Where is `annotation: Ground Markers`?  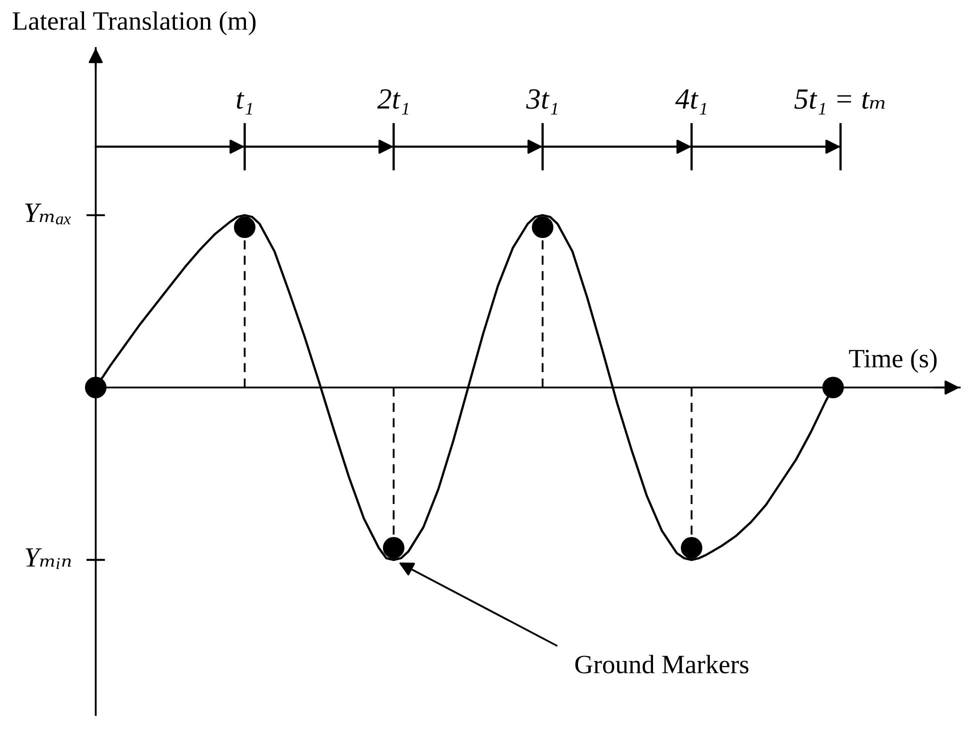 annotation: Ground Markers is located at coordinates (661, 664).